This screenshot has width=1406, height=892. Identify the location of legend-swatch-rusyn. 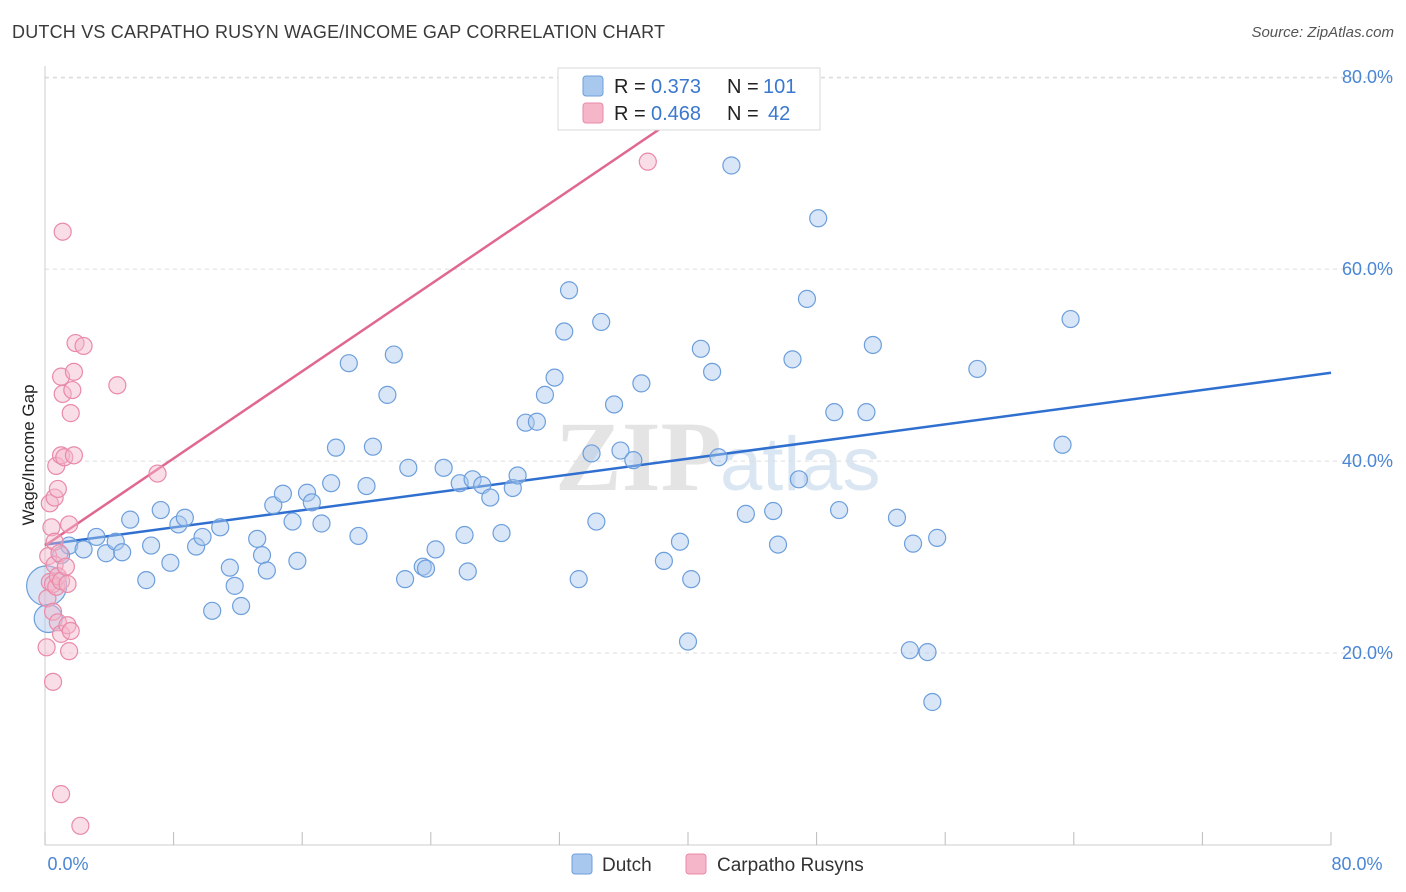
(593, 113).